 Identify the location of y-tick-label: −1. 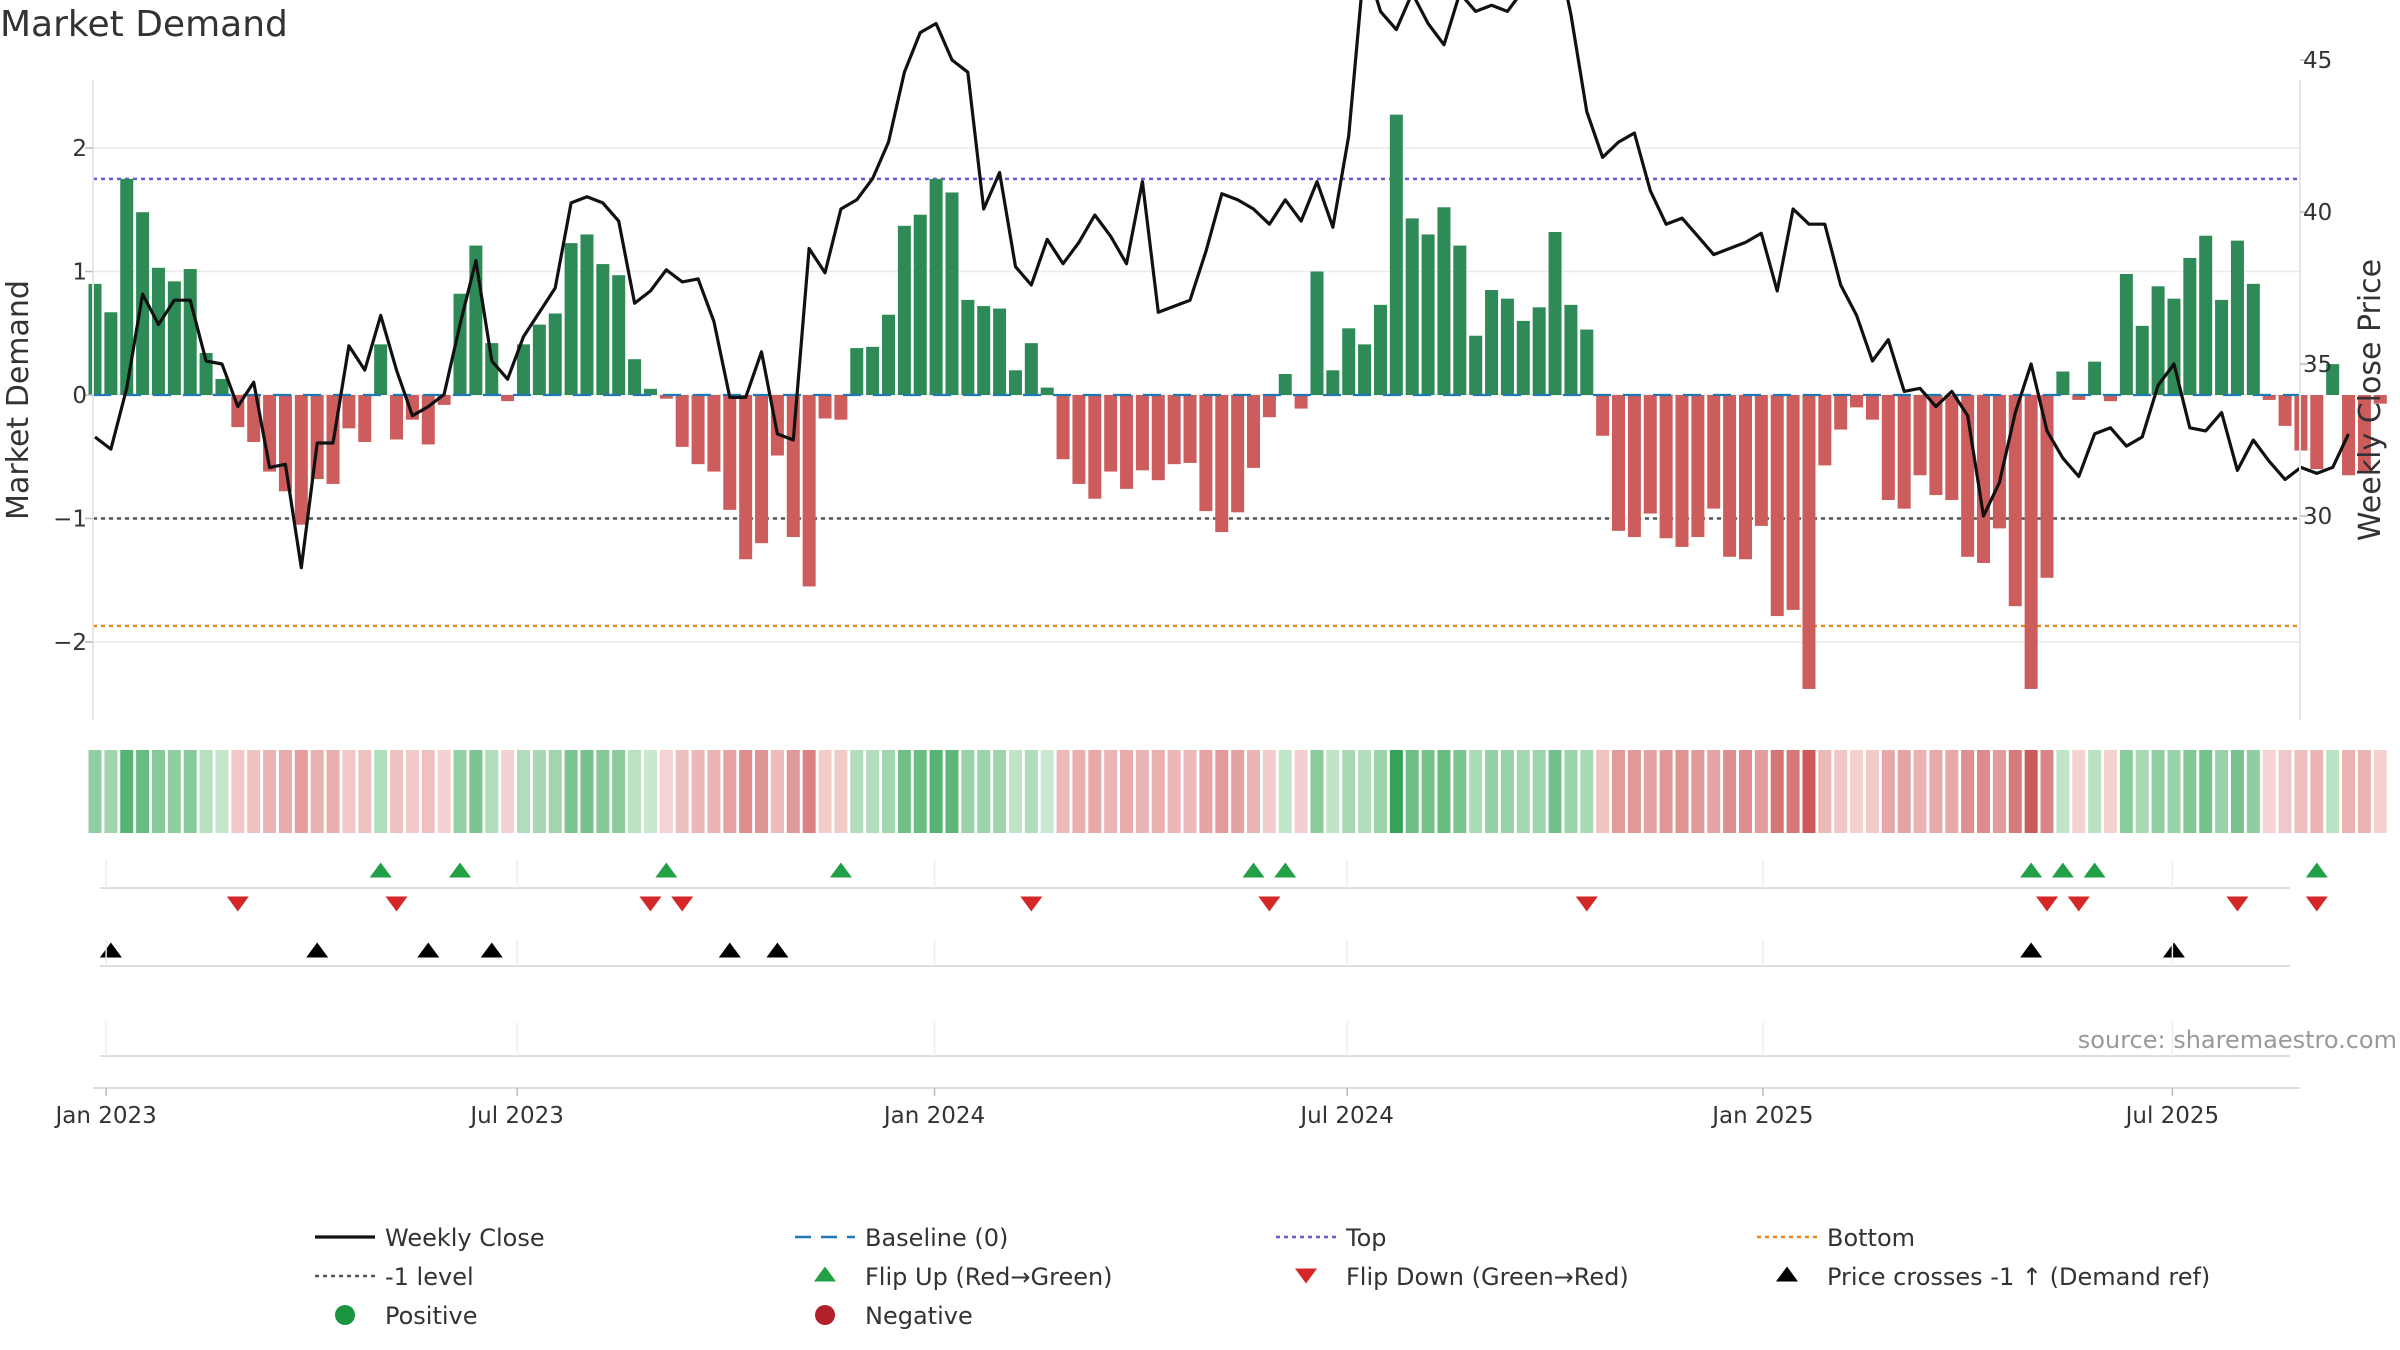
(70, 520).